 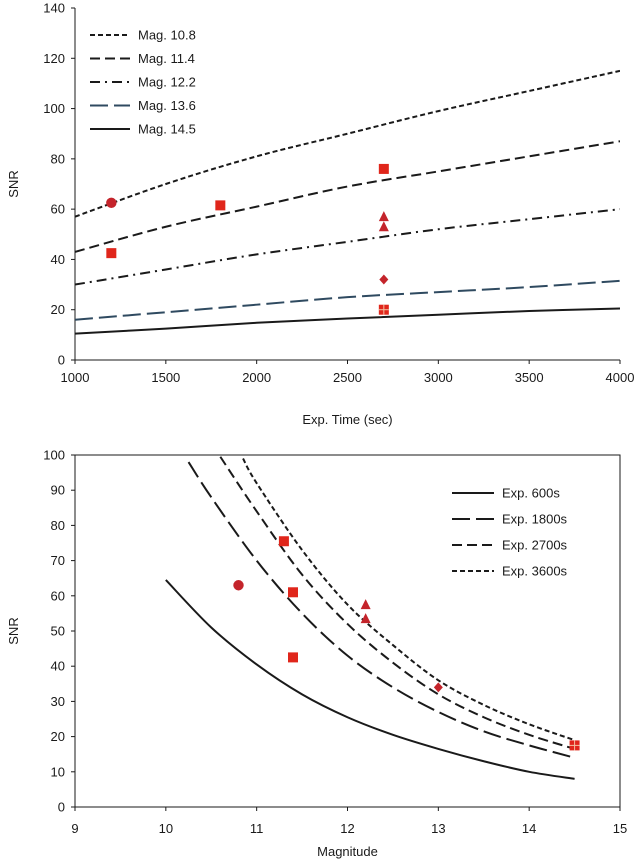 I want to click on chart2-marker-0-circle, so click(x=238, y=585).